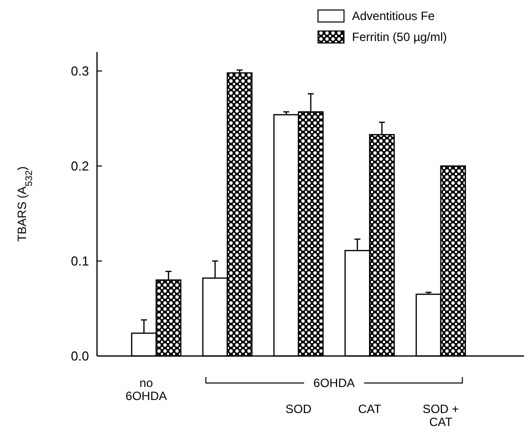 The image size is (532, 434). Describe the element at coordinates (298, 409) in the screenshot. I see `x-tick-label: SOD` at that location.